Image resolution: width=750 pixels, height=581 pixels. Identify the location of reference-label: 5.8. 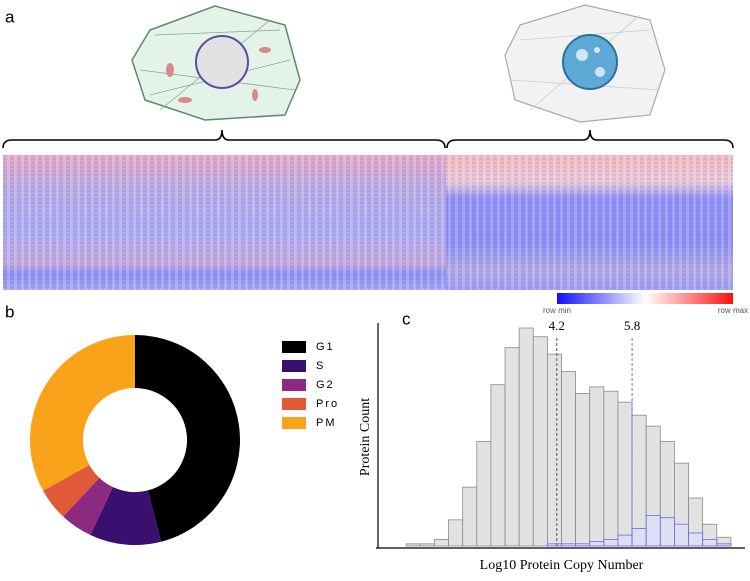
(632, 325).